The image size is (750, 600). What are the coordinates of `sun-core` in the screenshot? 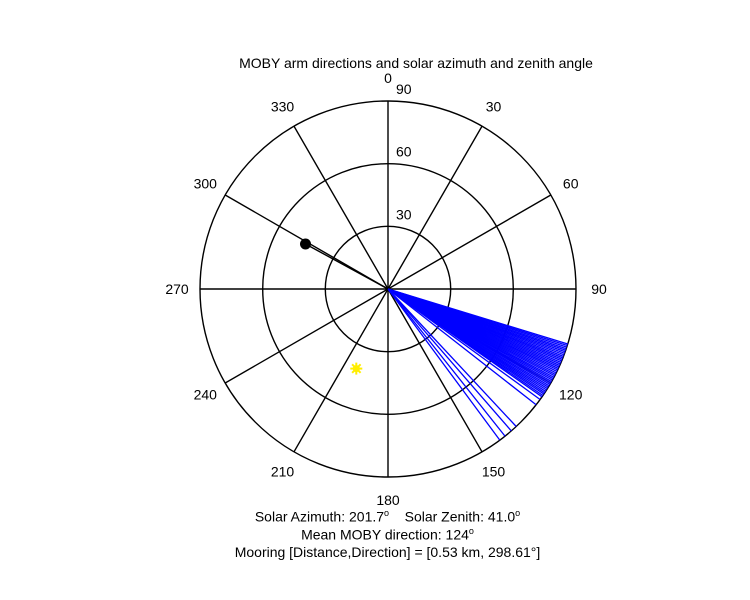 It's located at (356, 369).